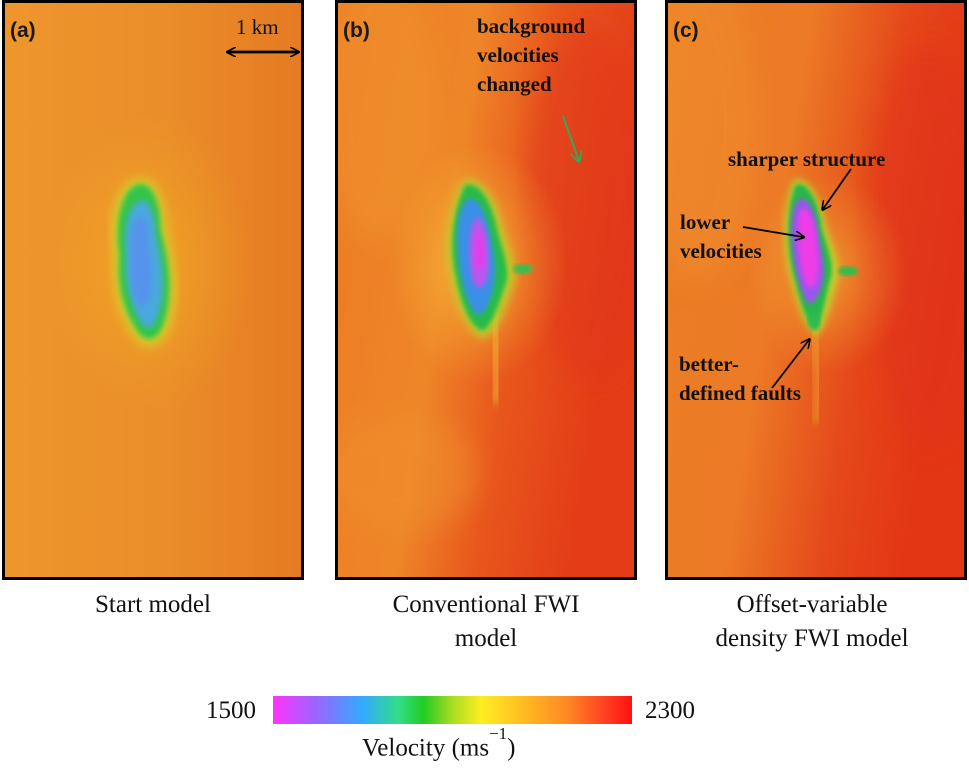  I want to click on colorbar-title-text: Velocity (ms, so click(426, 748).